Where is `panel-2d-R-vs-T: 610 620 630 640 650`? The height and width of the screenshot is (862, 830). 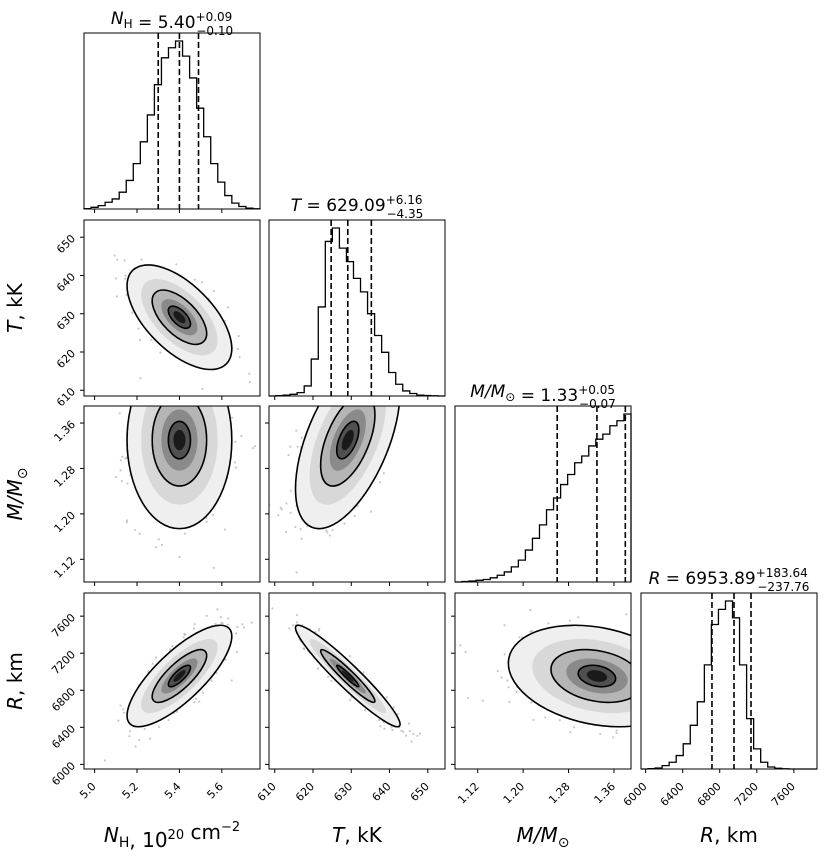
panel-2d-R-vs-T: 610 620 630 640 650 is located at coordinates (350, 698).